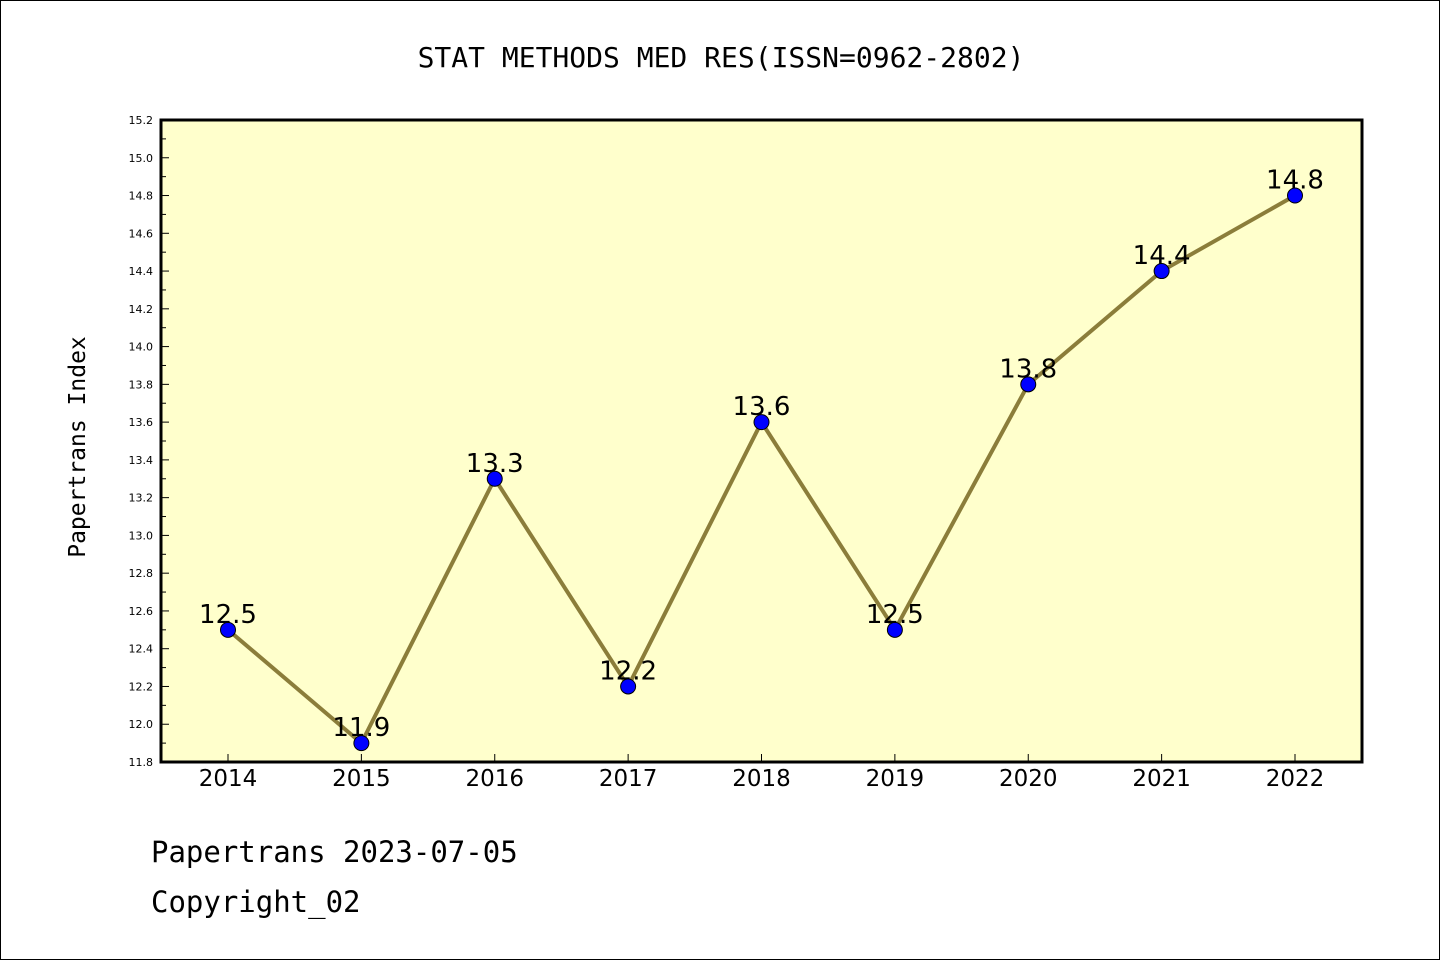 The image size is (1440, 960). What do you see at coordinates (141, 724) in the screenshot?
I see `y-tick-label: 12.0` at bounding box center [141, 724].